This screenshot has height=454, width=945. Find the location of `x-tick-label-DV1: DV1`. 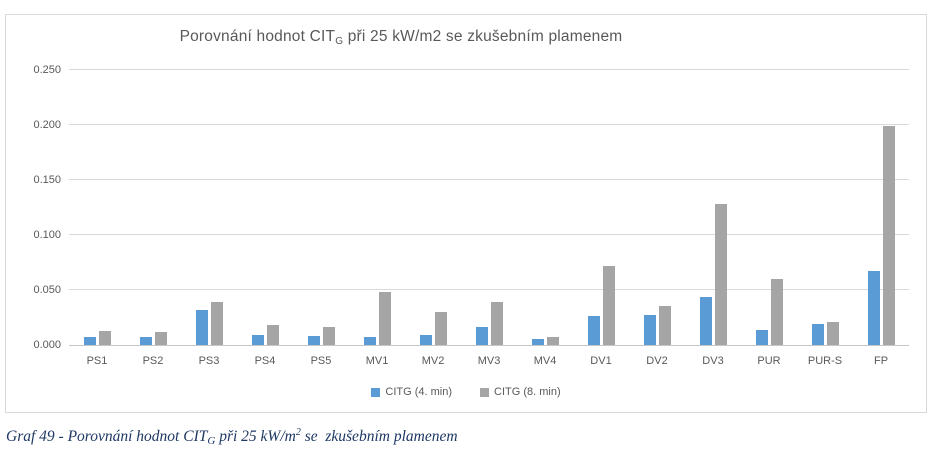

x-tick-label-DV1: DV1 is located at coordinates (601, 361).